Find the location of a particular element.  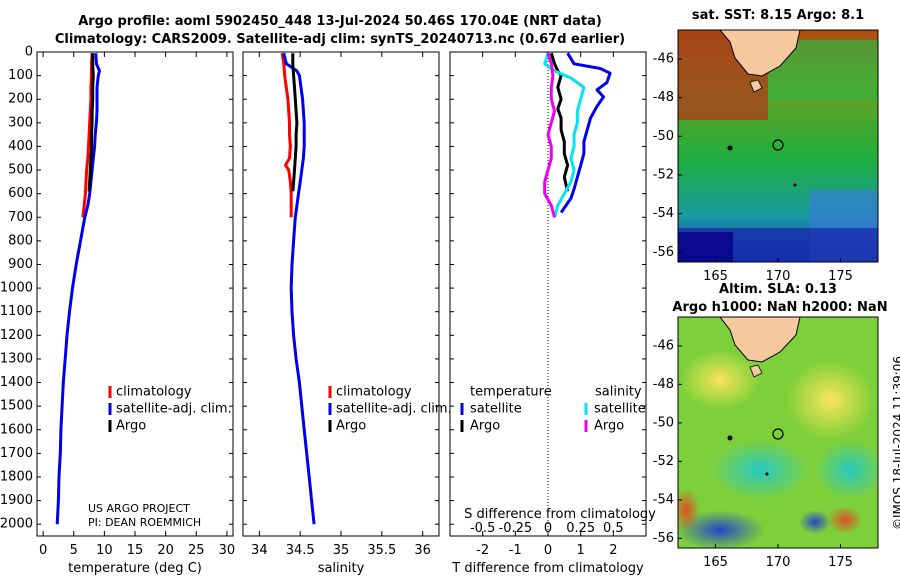

map-x-tick-label-sla: 165 is located at coordinates (715, 562).